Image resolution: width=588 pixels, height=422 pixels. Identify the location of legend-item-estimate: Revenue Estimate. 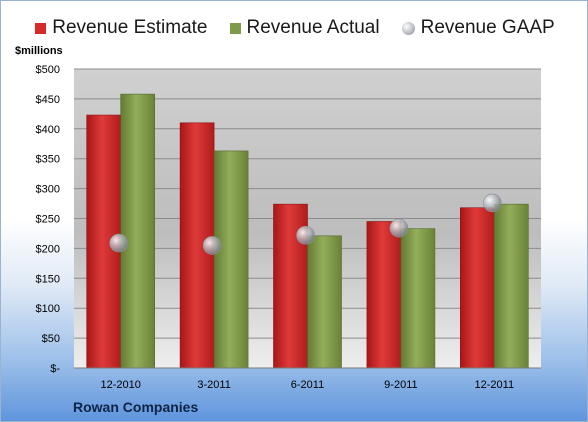
(121, 28).